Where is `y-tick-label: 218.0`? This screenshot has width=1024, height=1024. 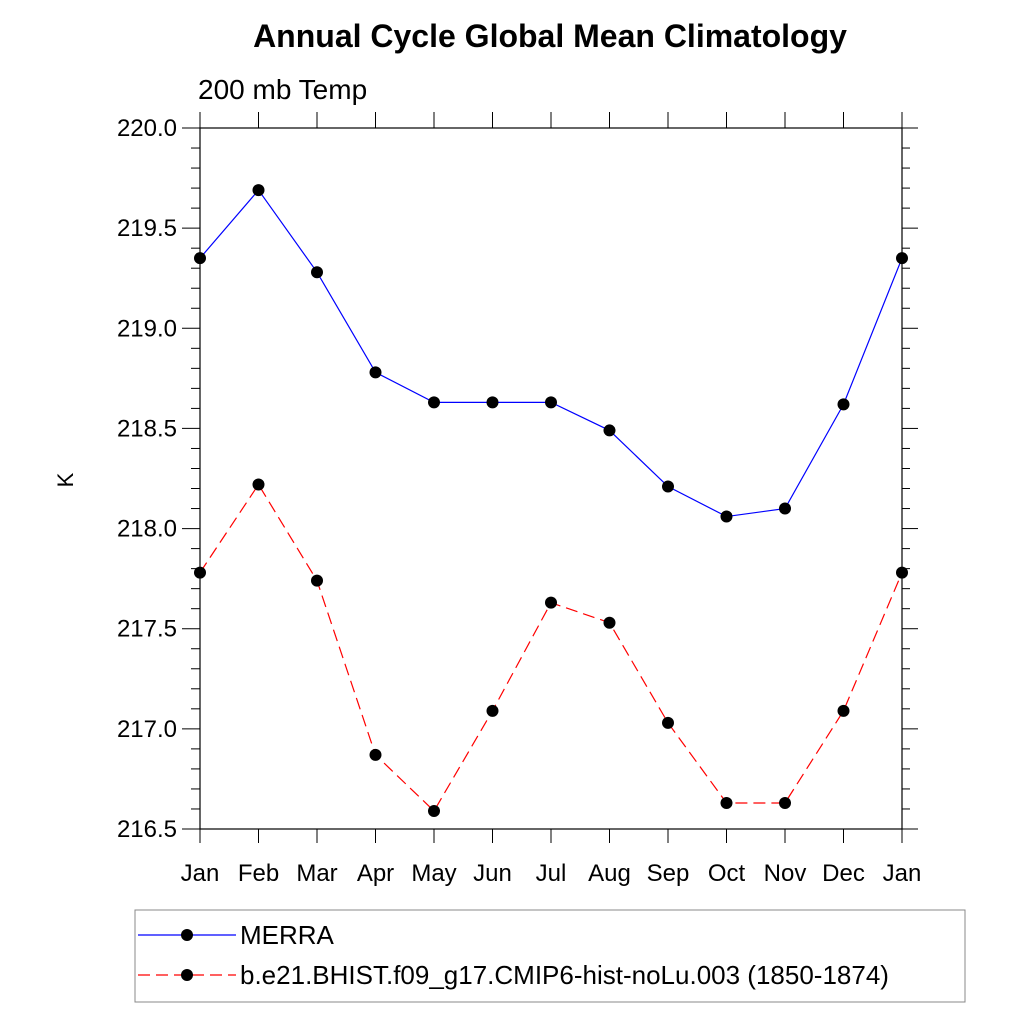 y-tick-label: 218.0 is located at coordinates (147, 529).